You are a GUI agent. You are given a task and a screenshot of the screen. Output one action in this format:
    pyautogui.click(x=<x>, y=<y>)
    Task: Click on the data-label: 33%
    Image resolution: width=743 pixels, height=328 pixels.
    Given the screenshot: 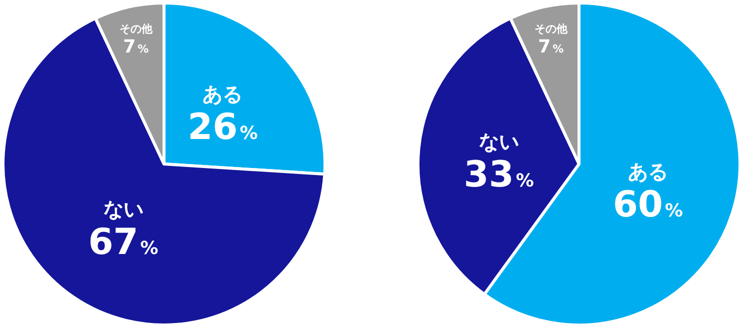 What is the action you would take?
    pyautogui.click(x=499, y=175)
    